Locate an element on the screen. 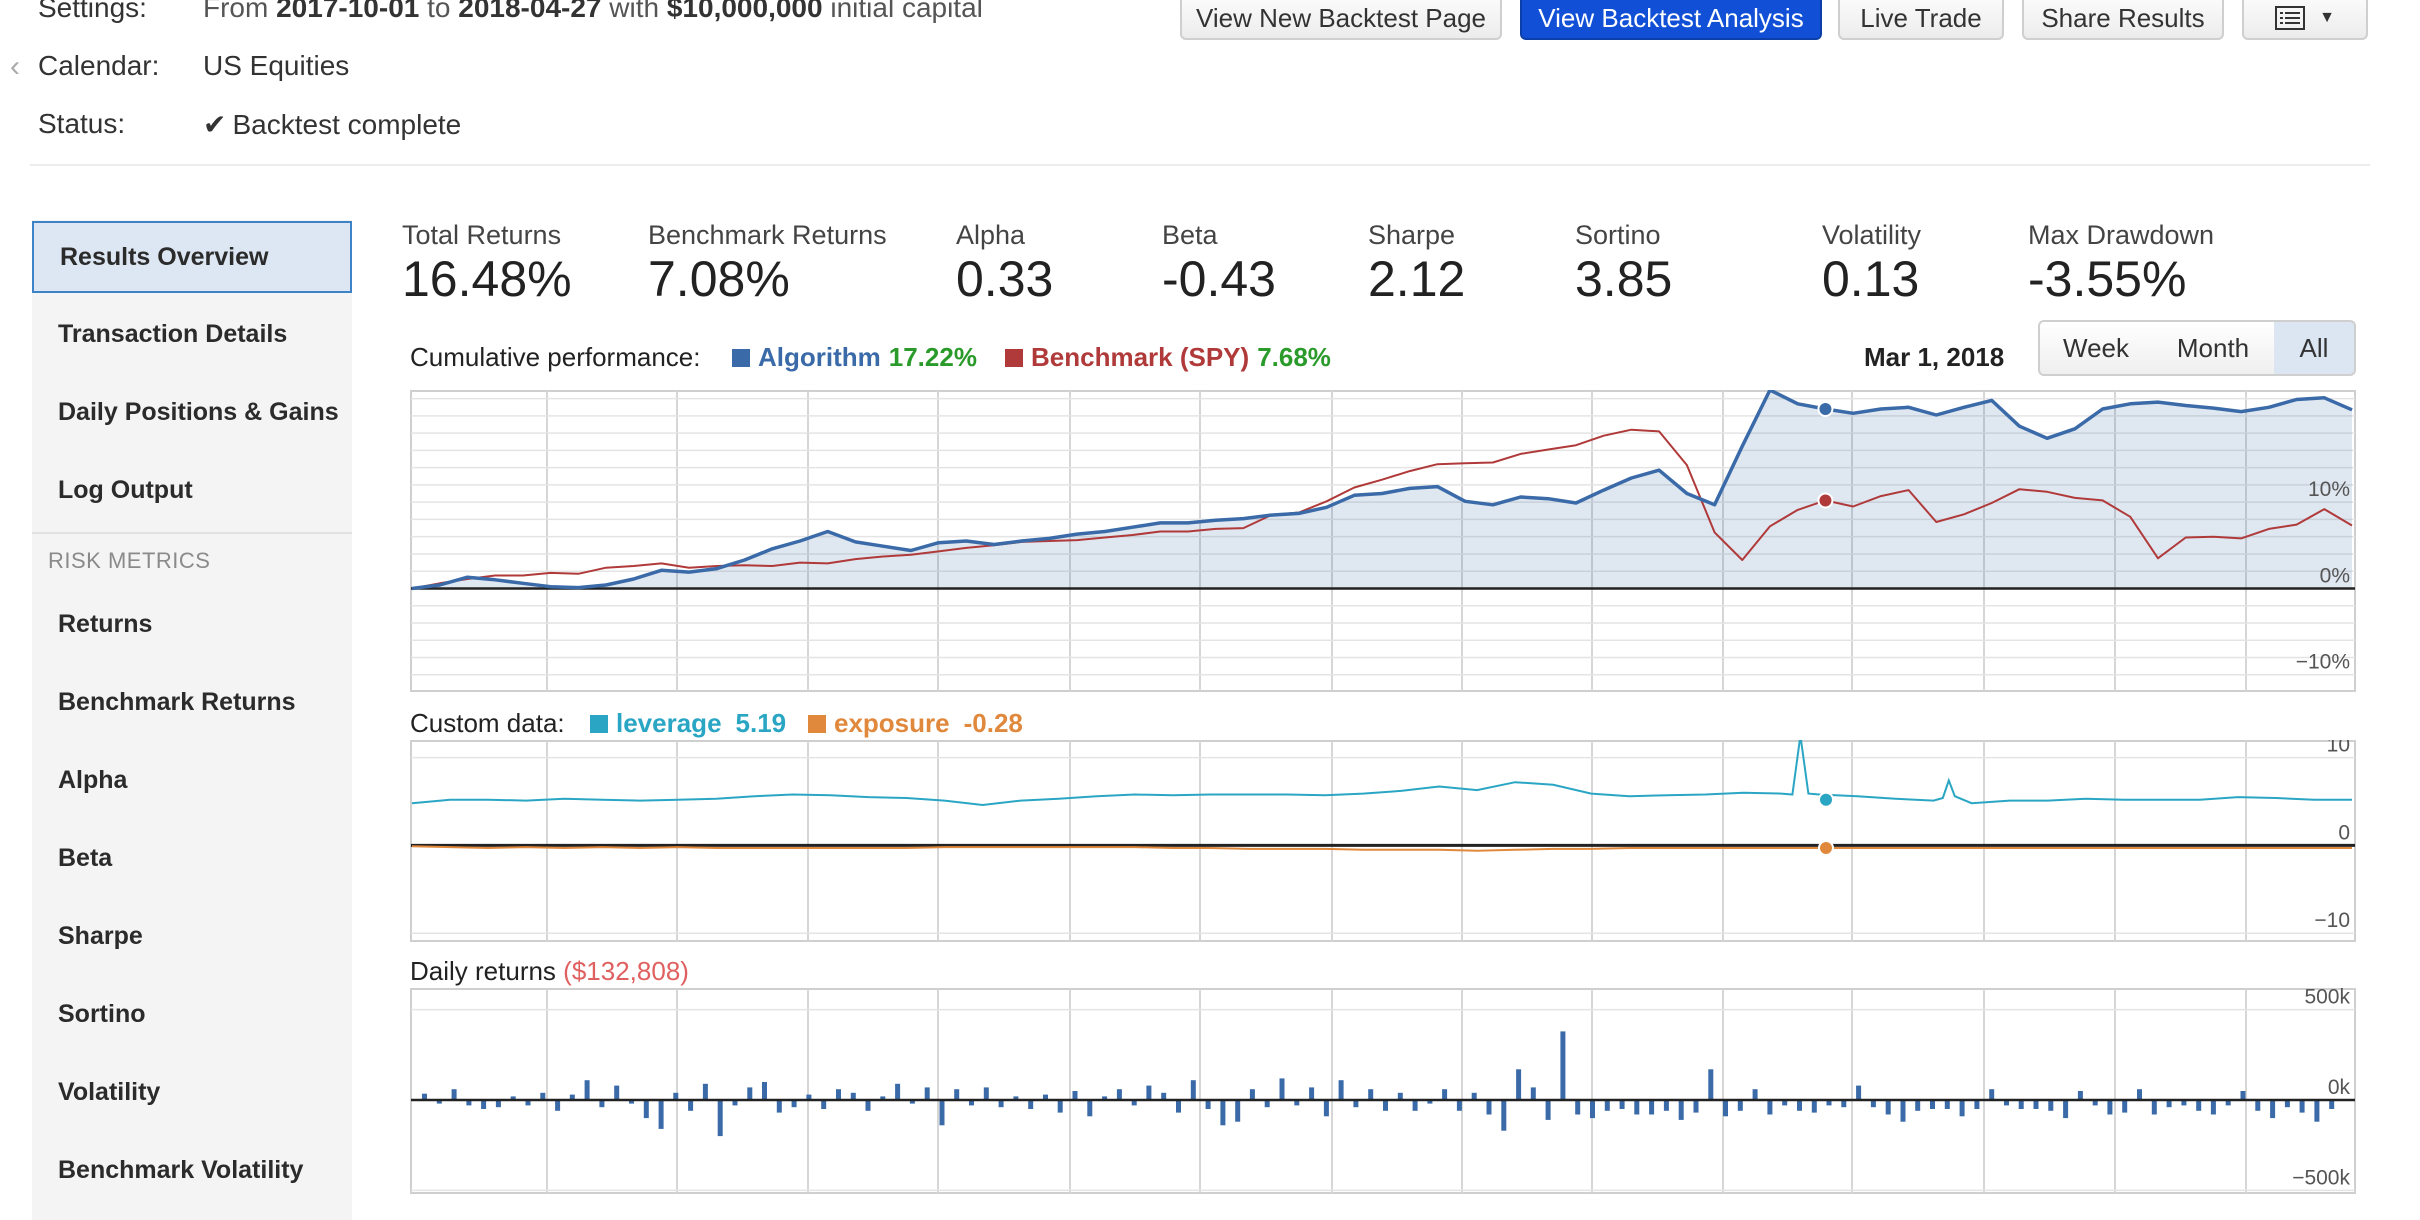  daily-returns-label: Daily returns is located at coordinates (483, 971).